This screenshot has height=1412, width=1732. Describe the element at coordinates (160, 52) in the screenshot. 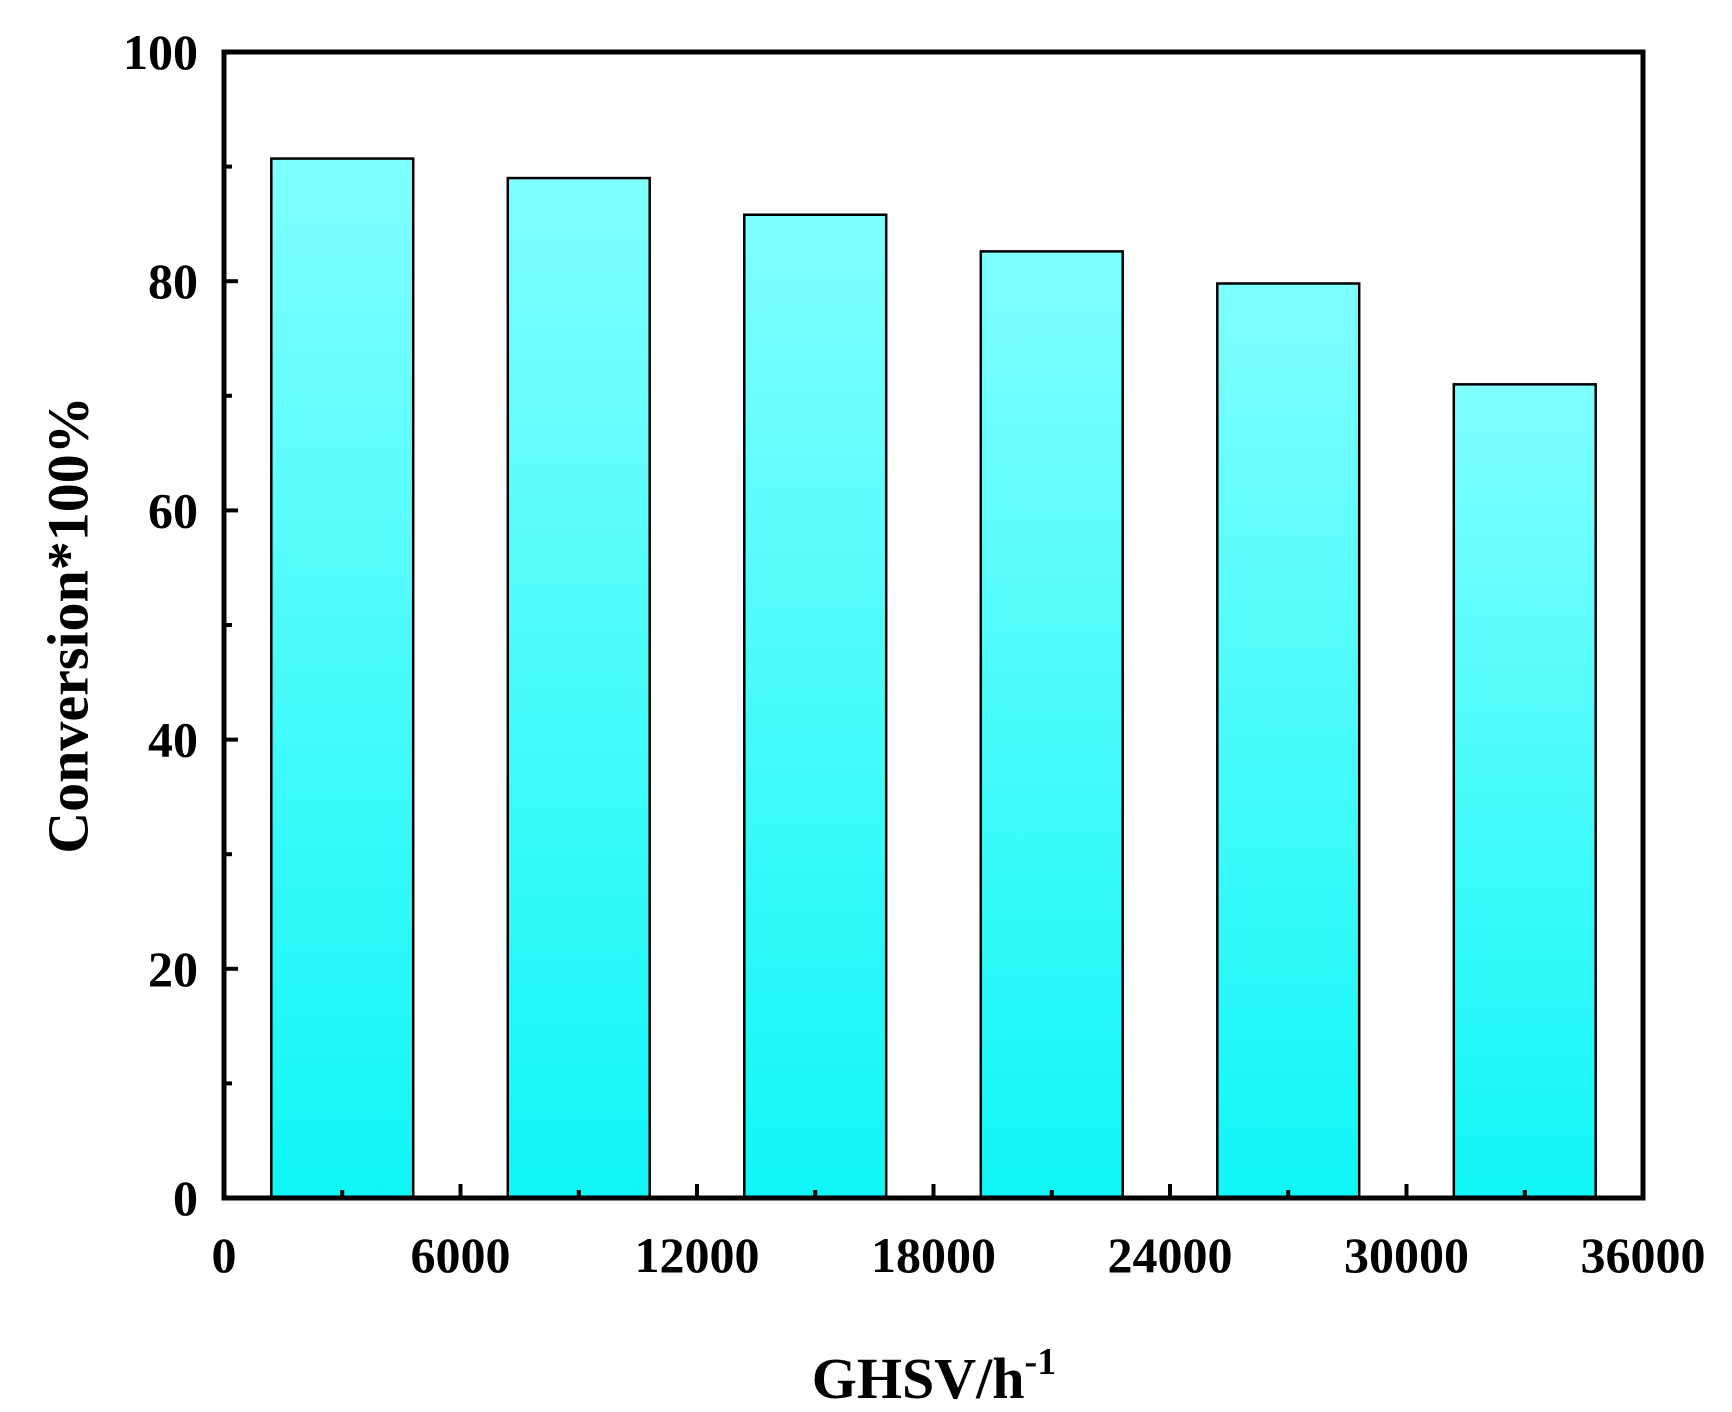

I see `y-tick-label: 100` at that location.